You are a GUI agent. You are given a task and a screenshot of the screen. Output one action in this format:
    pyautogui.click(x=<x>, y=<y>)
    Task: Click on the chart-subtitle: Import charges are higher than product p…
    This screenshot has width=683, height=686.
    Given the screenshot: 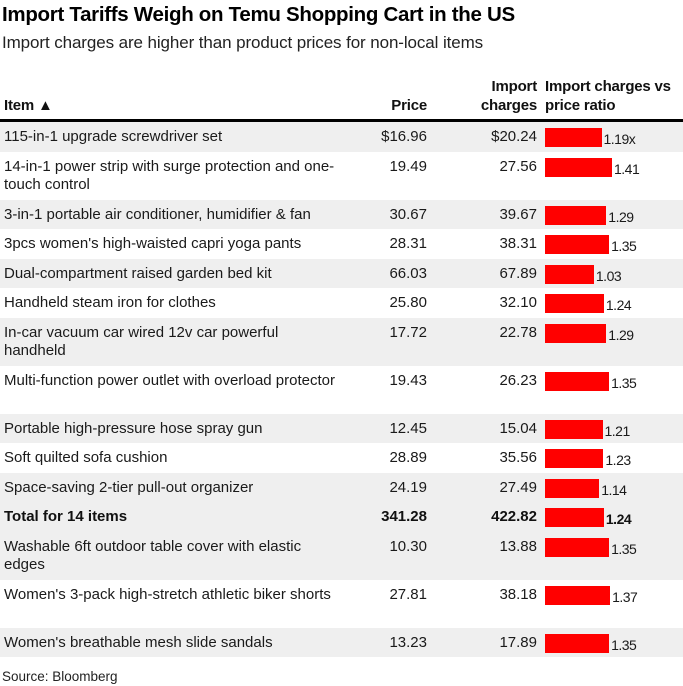 What is the action you would take?
    pyautogui.click(x=243, y=42)
    